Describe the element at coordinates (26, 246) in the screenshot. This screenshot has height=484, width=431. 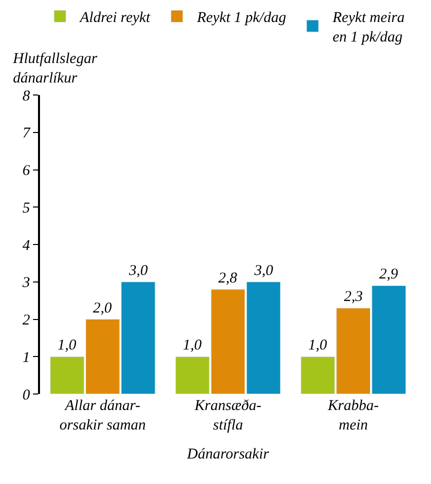
I see `y-tick-label: 4` at that location.